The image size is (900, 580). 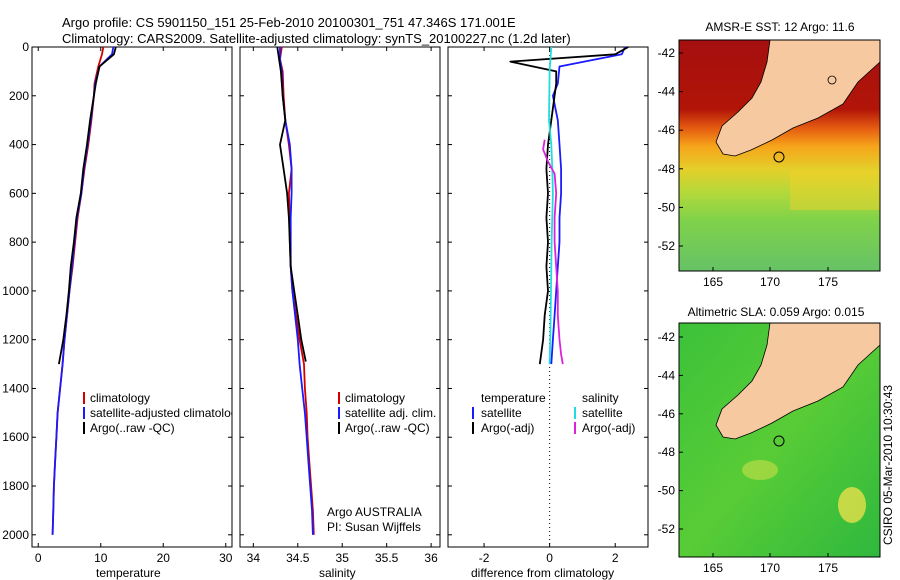 I want to click on y-tick-label: 200, so click(x=19, y=96).